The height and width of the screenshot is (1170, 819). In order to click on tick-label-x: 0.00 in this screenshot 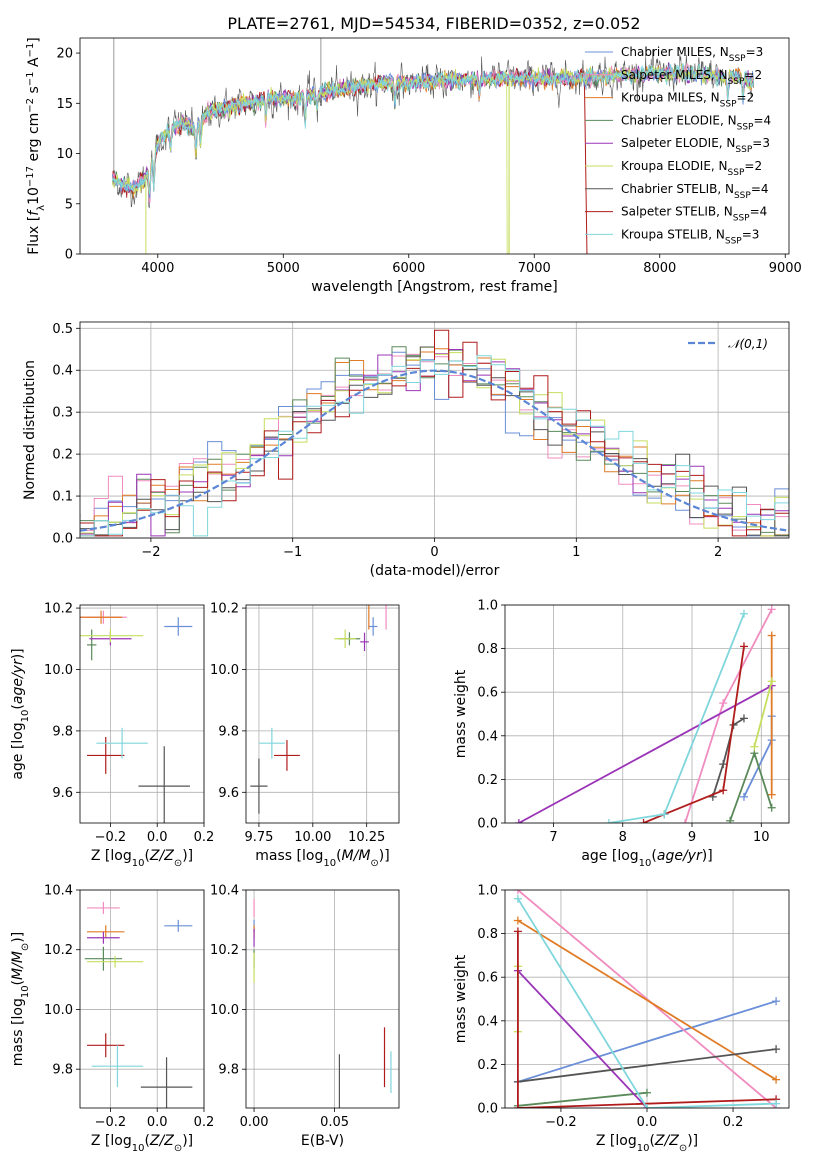, I will do `click(254, 1122)`.